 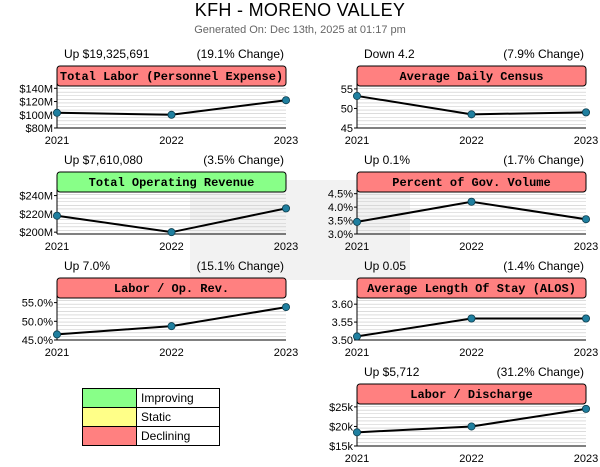 I want to click on chart-title: Labor / Discharge, so click(x=471, y=395).